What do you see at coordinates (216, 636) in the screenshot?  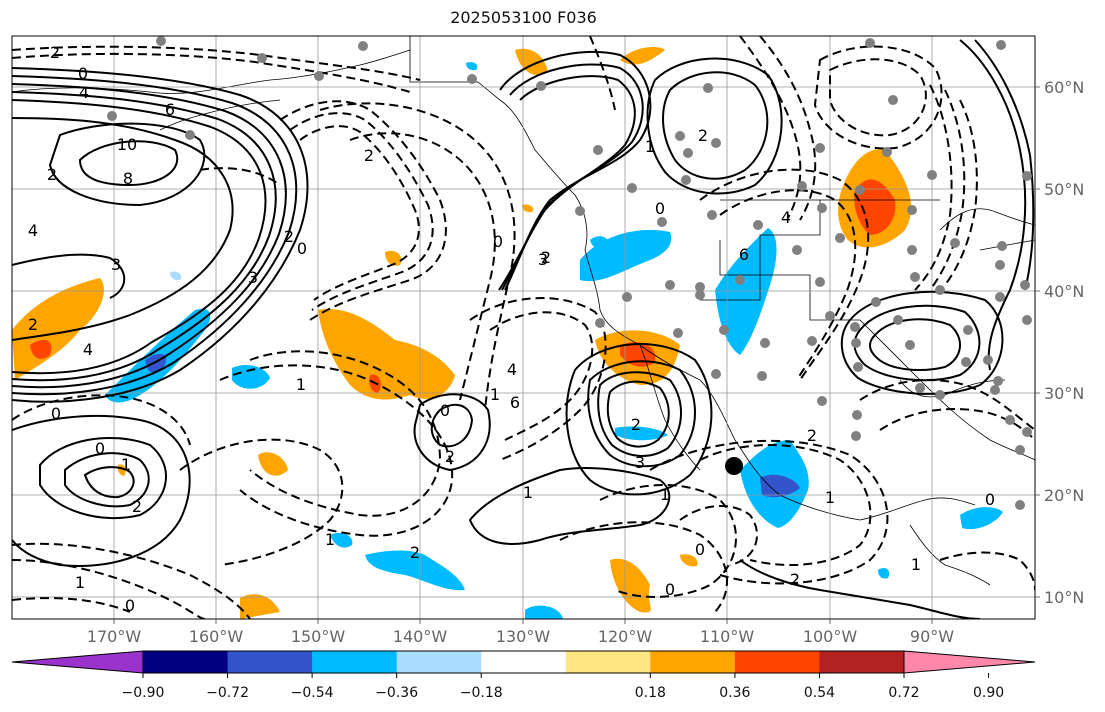 I see `lon-tick-label: 160°W` at bounding box center [216, 636].